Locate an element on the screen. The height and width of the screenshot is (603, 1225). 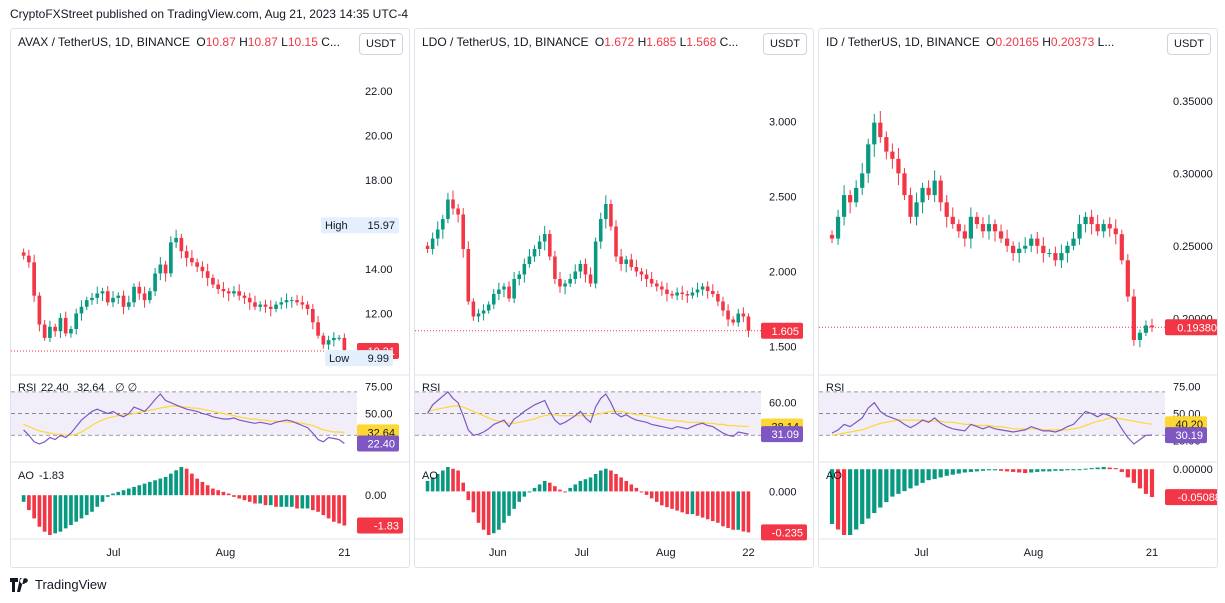
ao-last-tag-text: -0.235 is located at coordinates (787, 533).